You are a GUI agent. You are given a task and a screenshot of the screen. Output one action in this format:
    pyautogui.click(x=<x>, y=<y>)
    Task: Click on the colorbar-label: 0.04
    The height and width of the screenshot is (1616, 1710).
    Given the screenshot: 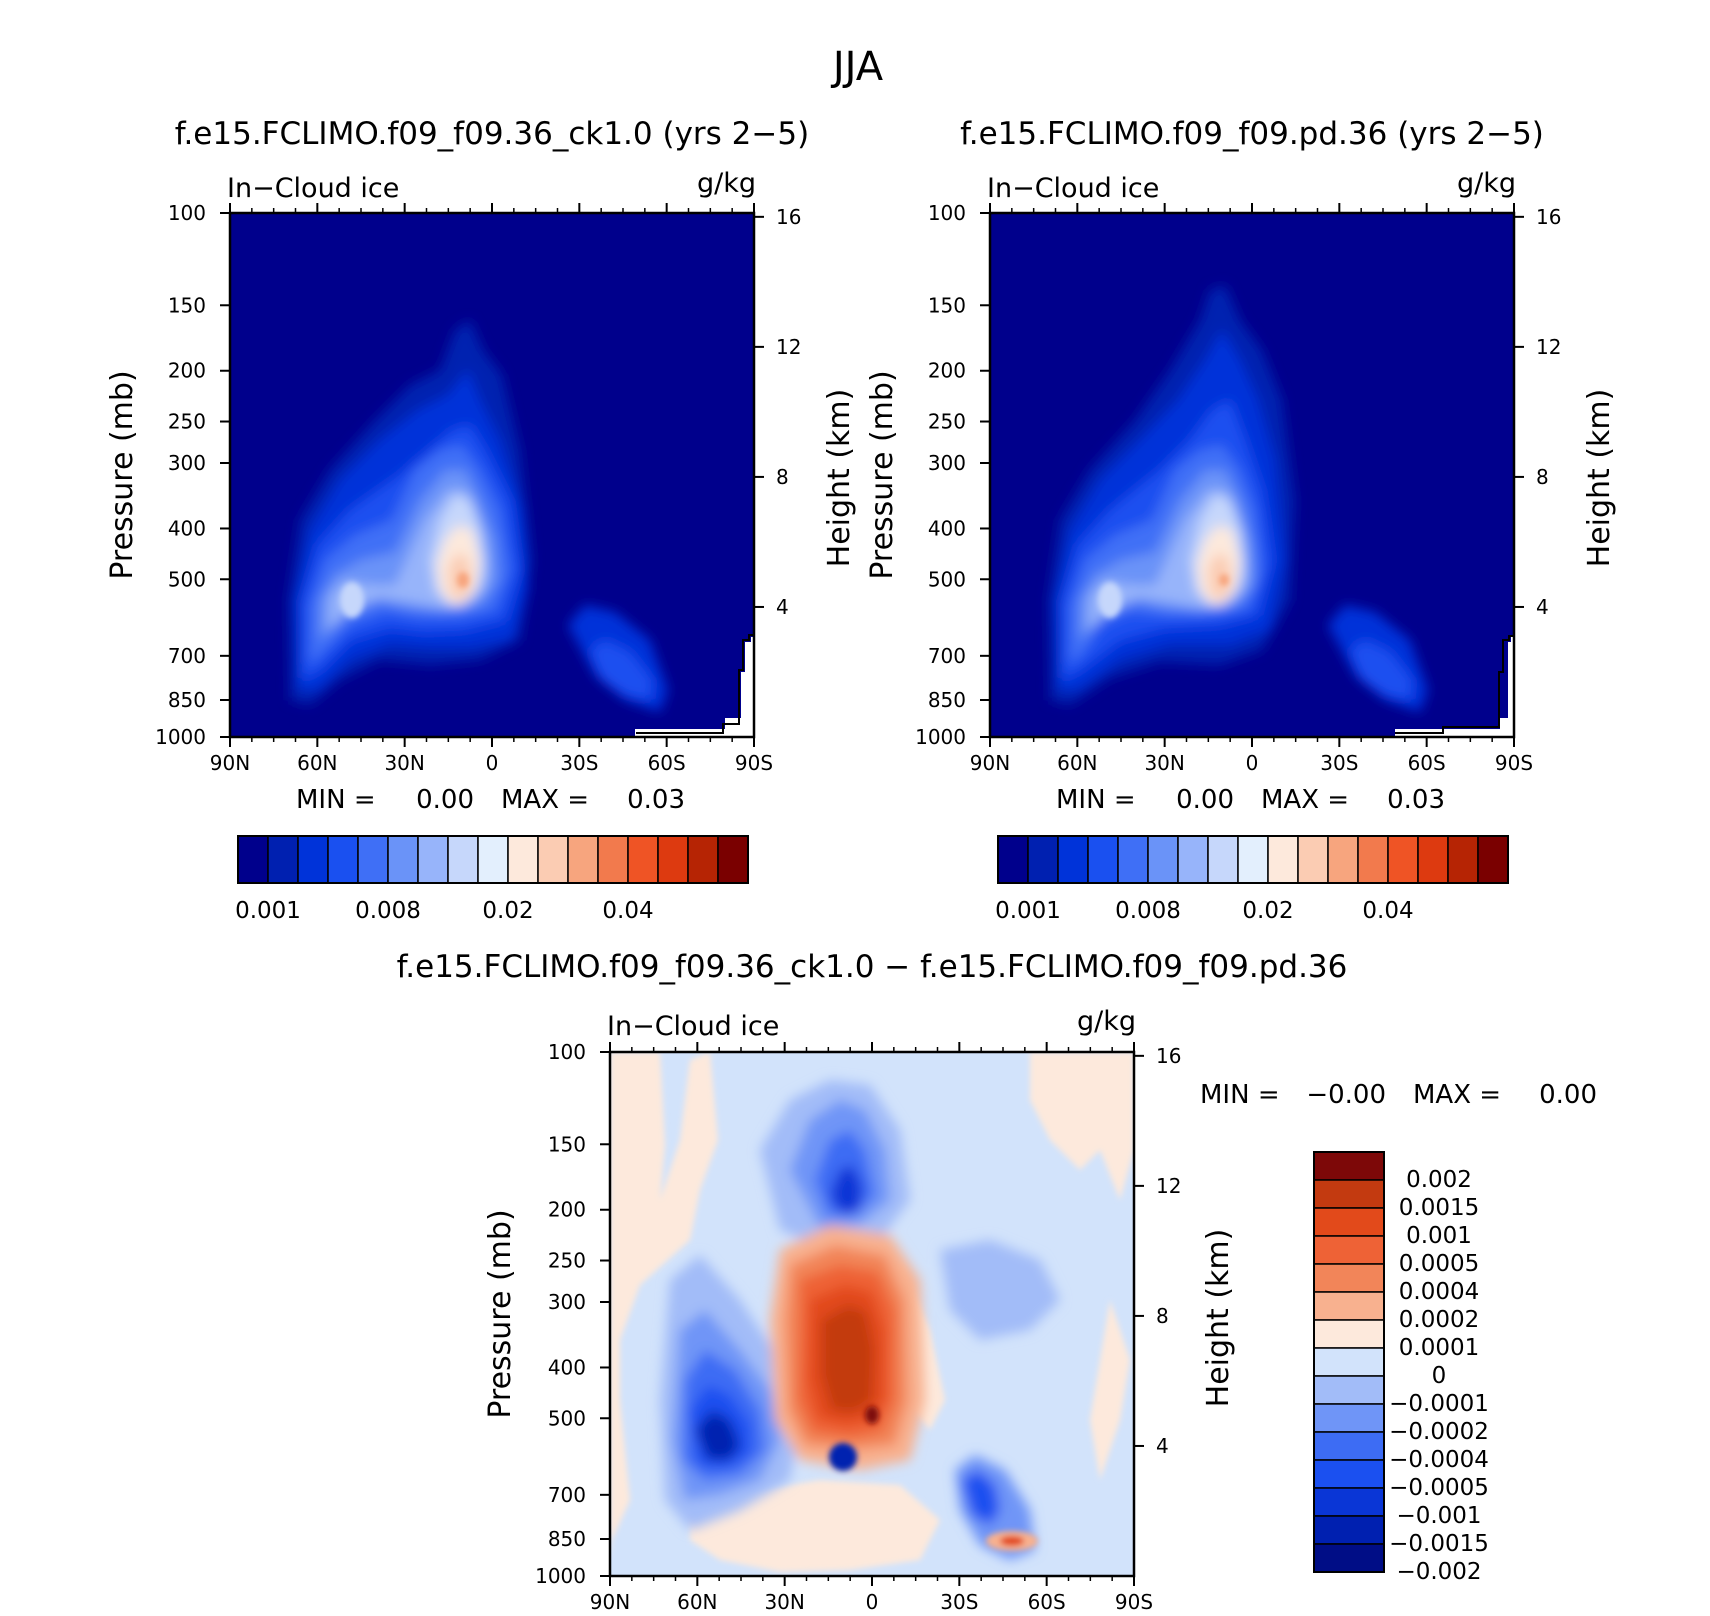 What is the action you would take?
    pyautogui.click(x=627, y=911)
    